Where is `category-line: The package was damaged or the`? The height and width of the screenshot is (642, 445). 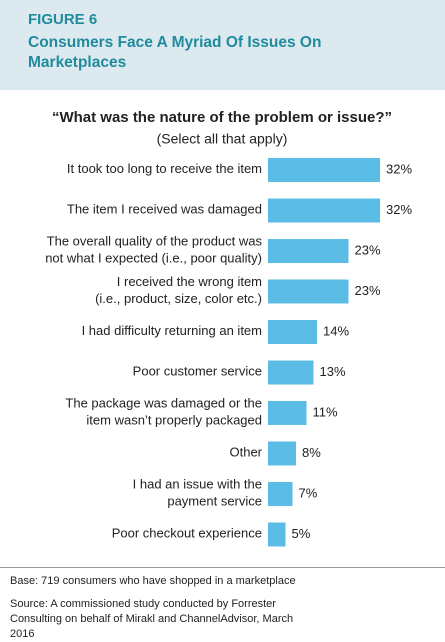
category-line: The package was damaged or the is located at coordinates (163, 403).